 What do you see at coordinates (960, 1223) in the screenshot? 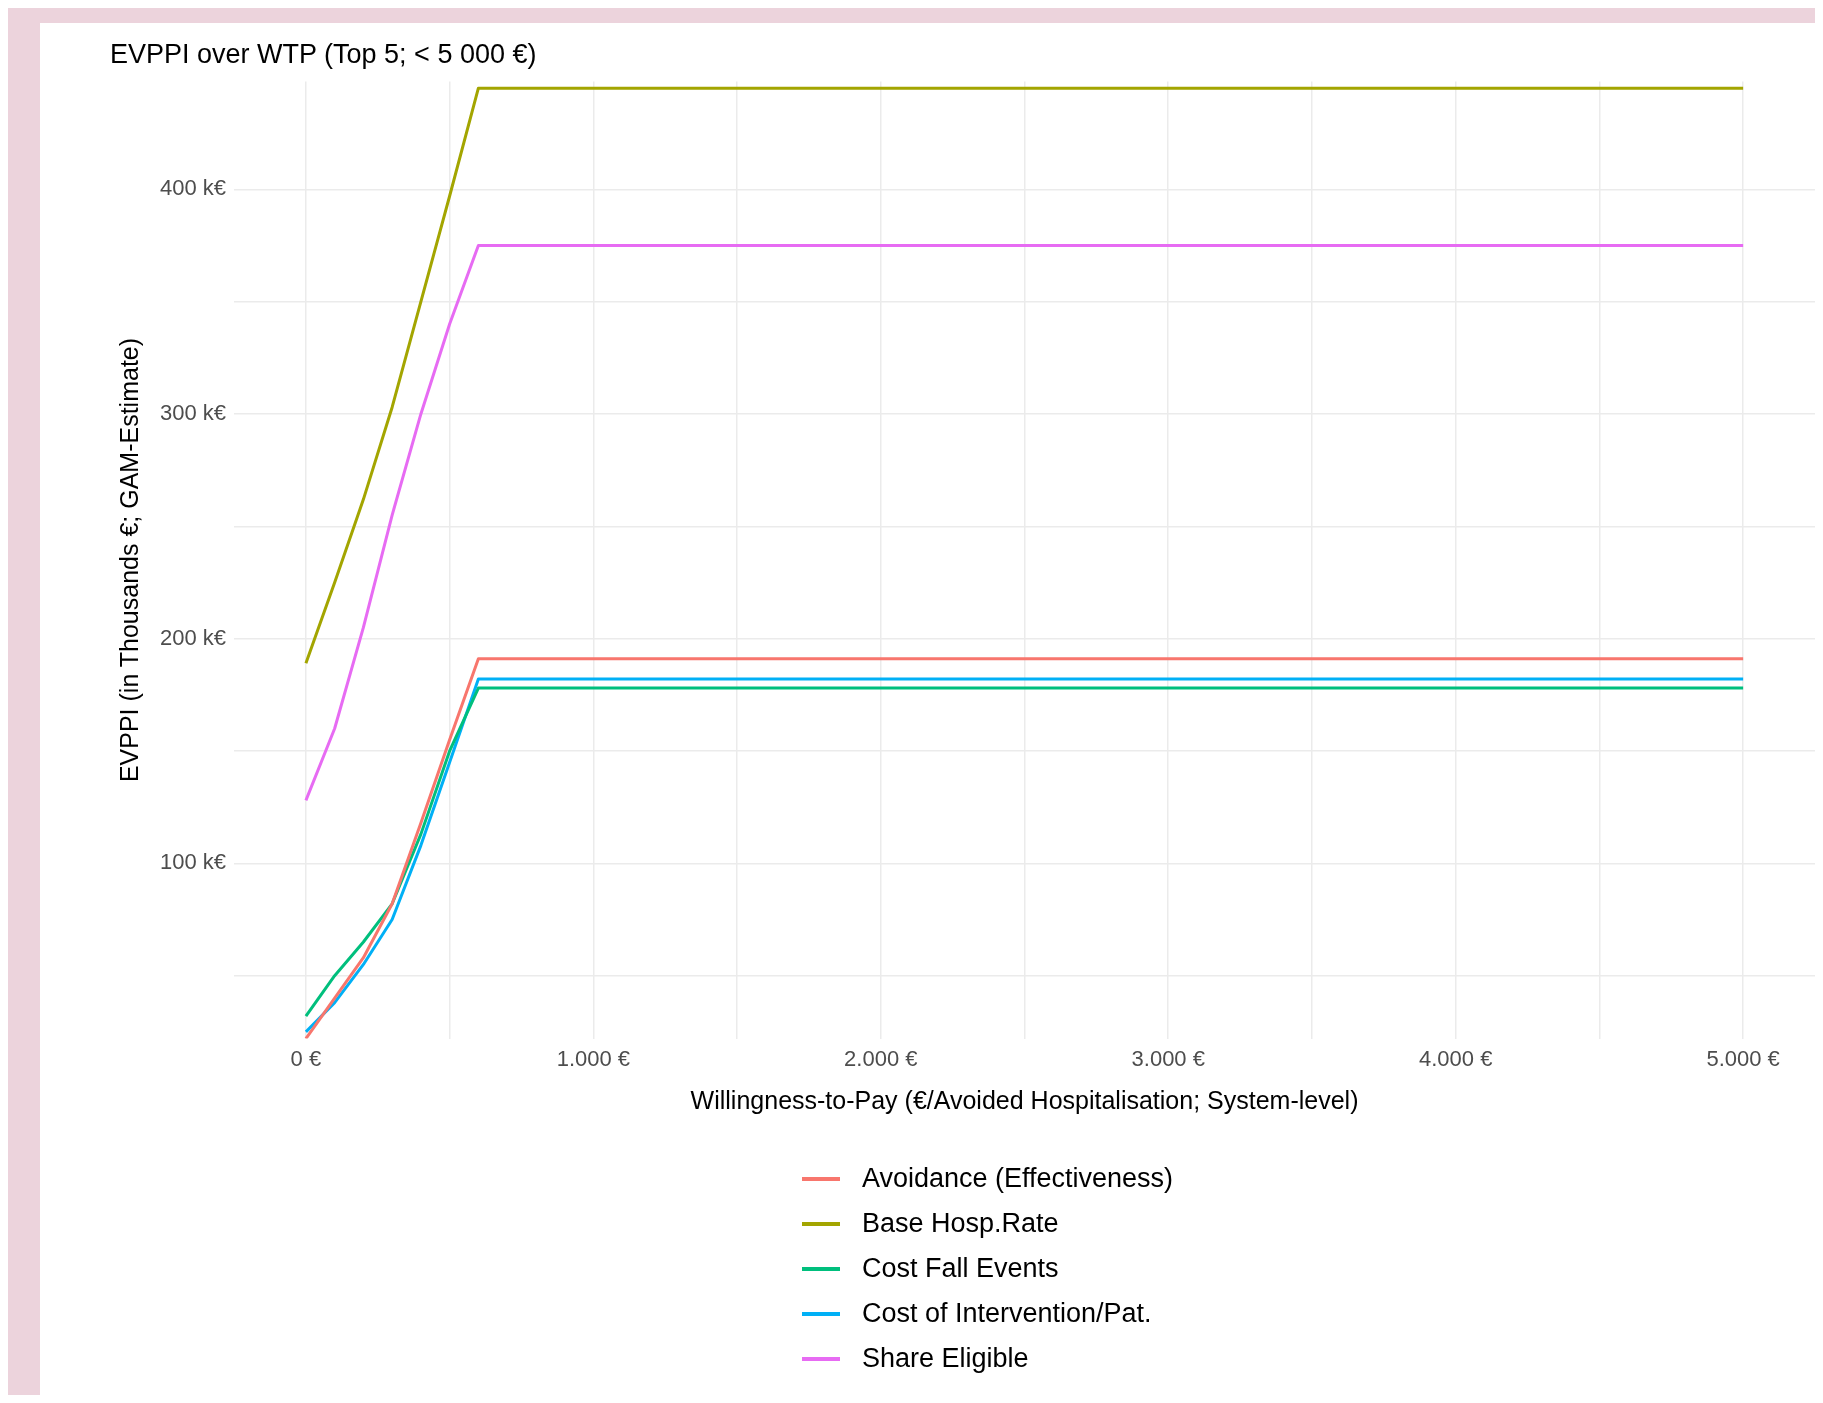
I see `legend-label: Base Hosp.Rate` at bounding box center [960, 1223].